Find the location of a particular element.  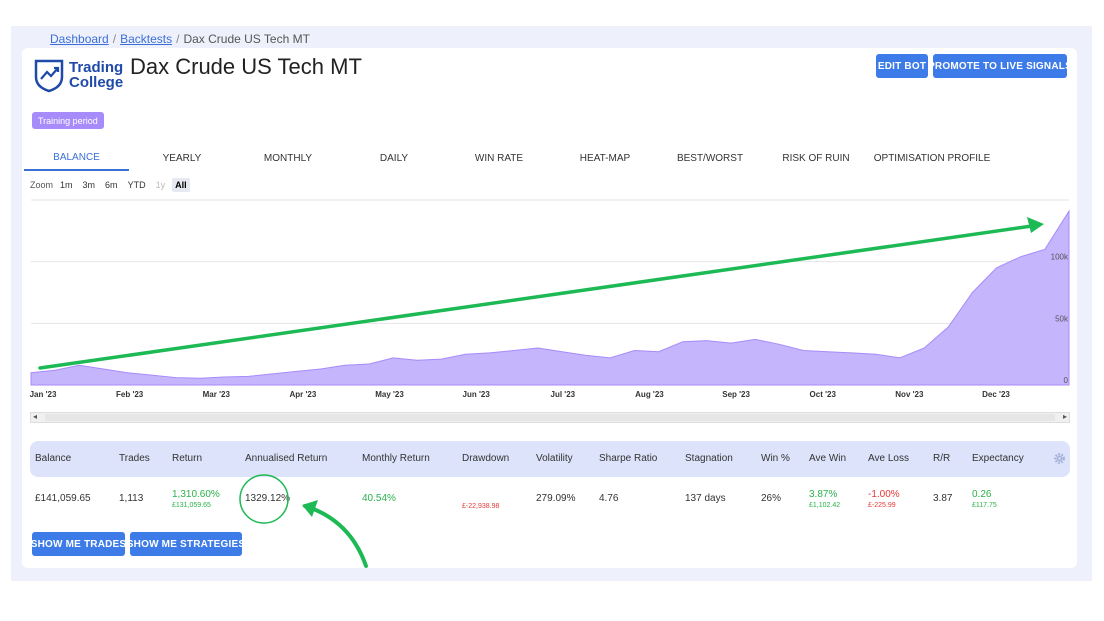

breadcrumb-current: Dax Crude US Tech MT is located at coordinates (246, 39).